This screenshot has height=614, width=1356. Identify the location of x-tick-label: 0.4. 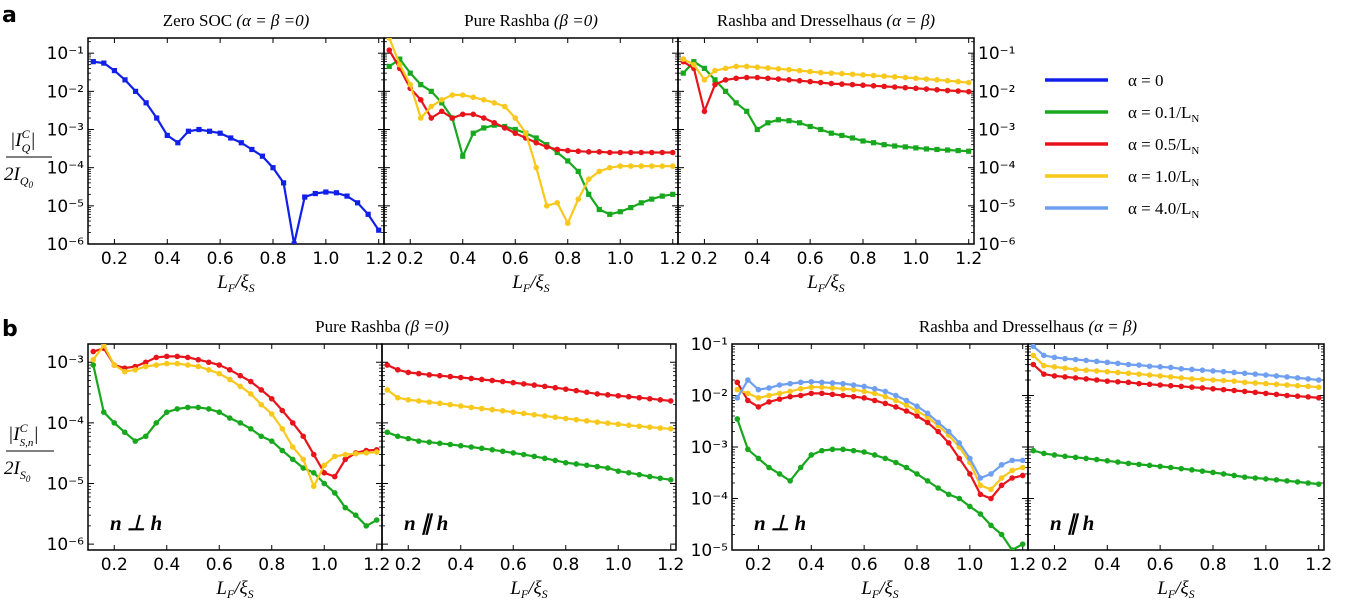
(460, 565).